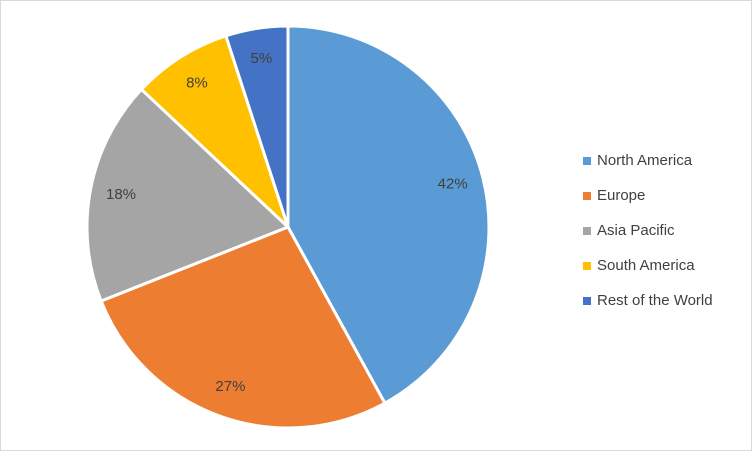 Image resolution: width=752 pixels, height=452 pixels. I want to click on data-label: 42%, so click(453, 184).